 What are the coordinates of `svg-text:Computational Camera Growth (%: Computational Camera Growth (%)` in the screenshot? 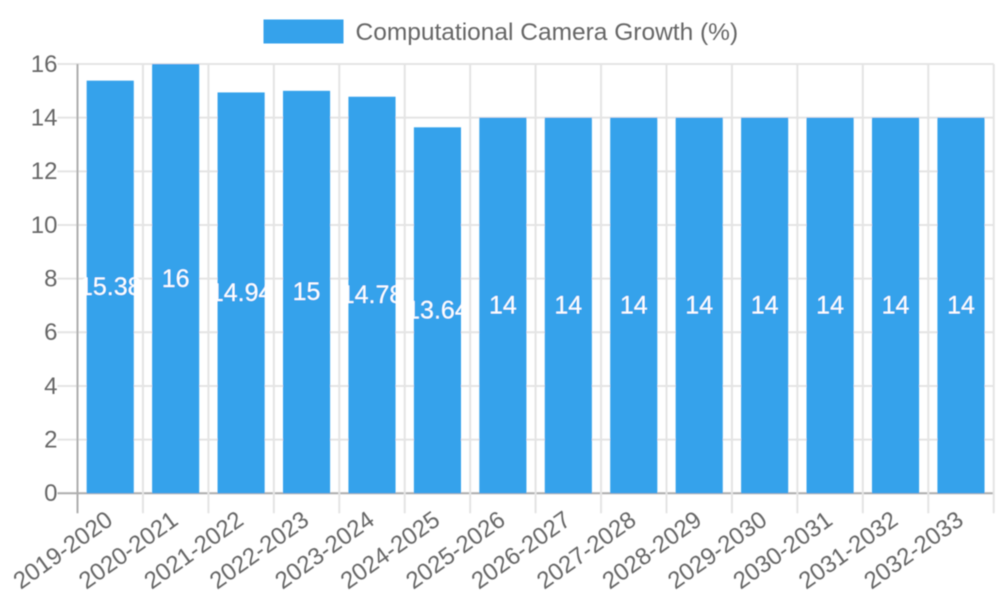 It's located at (547, 32).